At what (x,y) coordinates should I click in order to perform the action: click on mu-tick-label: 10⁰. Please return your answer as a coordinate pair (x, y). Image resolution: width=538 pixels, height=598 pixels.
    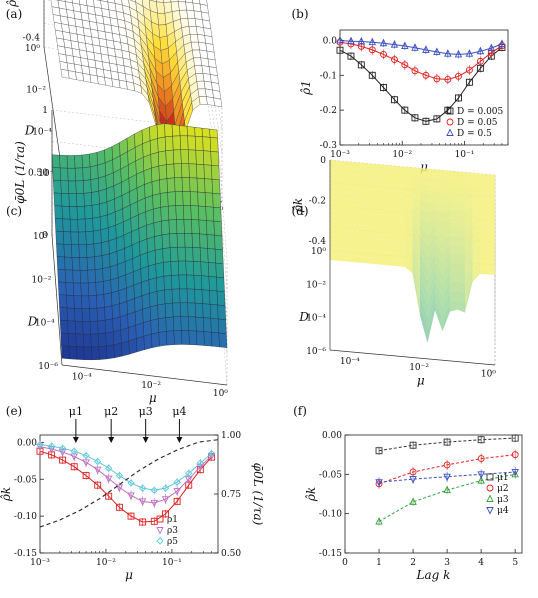
    Looking at the image, I should click on (220, 394).